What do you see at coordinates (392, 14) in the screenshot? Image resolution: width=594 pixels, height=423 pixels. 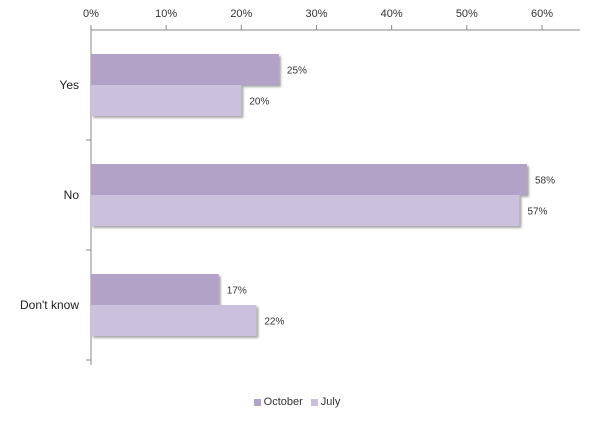 I see `x-tick-label: 40%` at bounding box center [392, 14].